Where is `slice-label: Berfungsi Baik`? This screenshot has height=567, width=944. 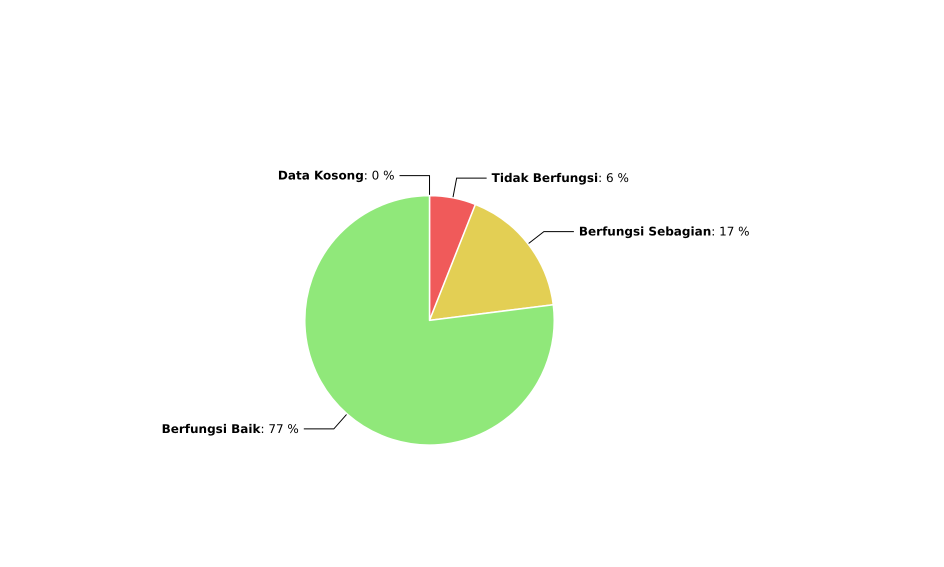 slice-label: Berfungsi Baik is located at coordinates (212, 429).